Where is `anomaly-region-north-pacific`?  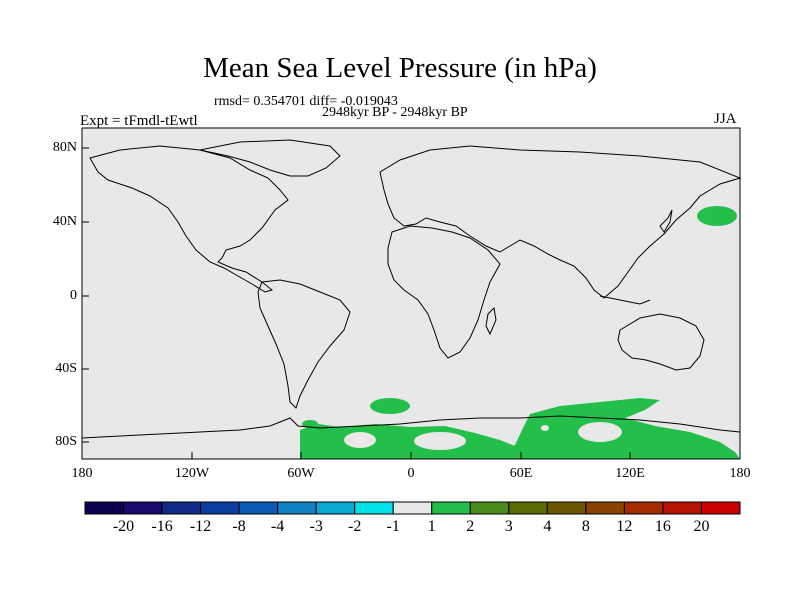 anomaly-region-north-pacific is located at coordinates (717, 216).